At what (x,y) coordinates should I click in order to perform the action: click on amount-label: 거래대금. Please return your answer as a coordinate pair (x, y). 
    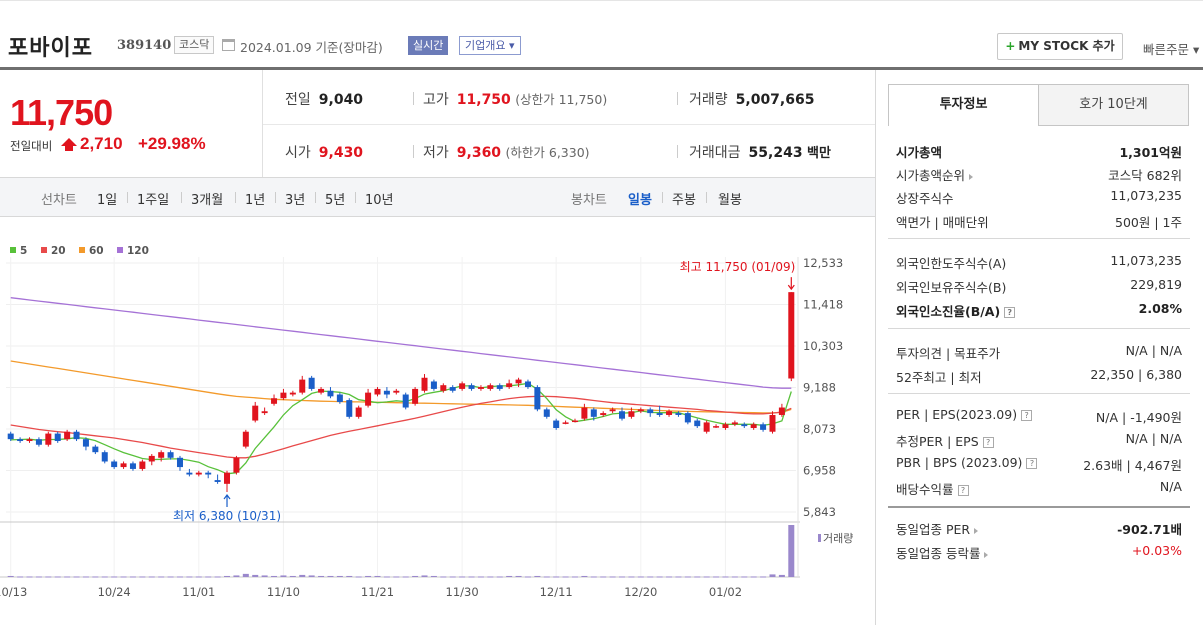
    Looking at the image, I should click on (715, 153).